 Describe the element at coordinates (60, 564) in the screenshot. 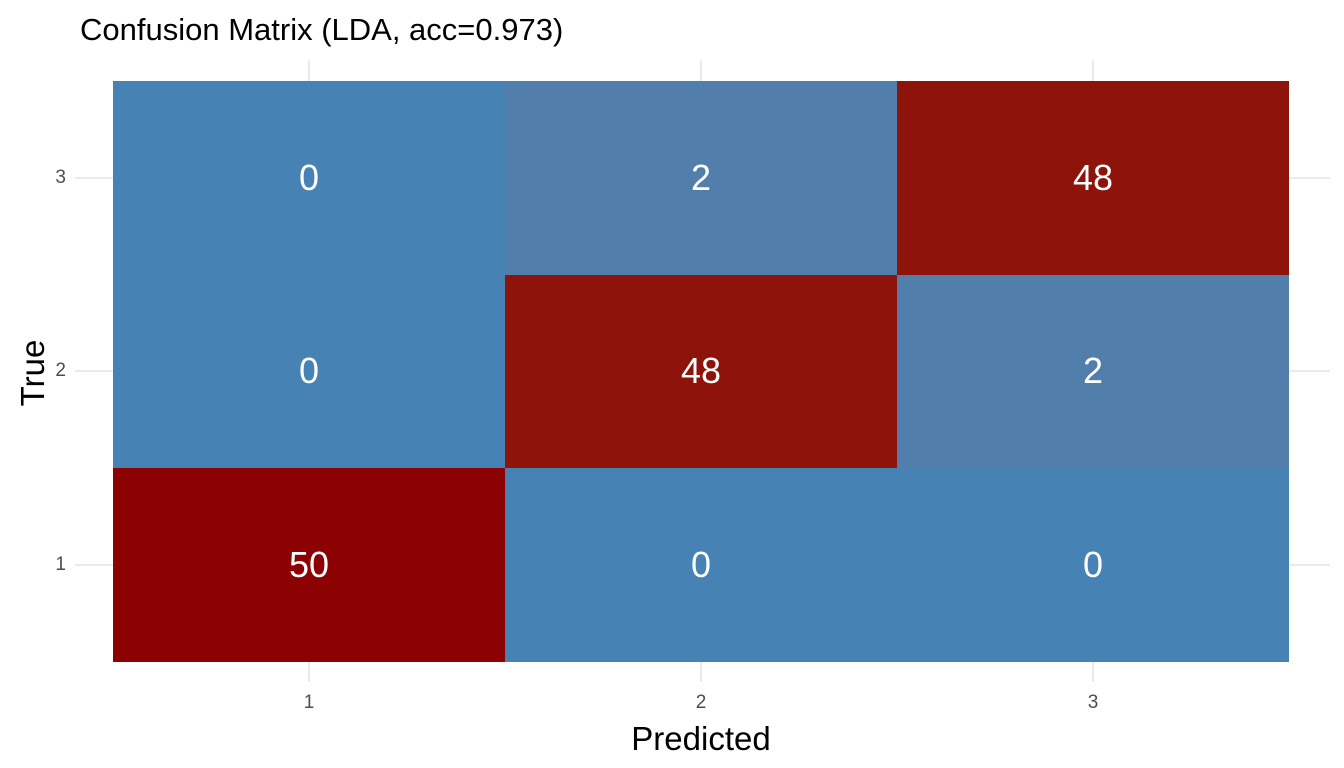

I see `y-tick-label-1: 1` at that location.